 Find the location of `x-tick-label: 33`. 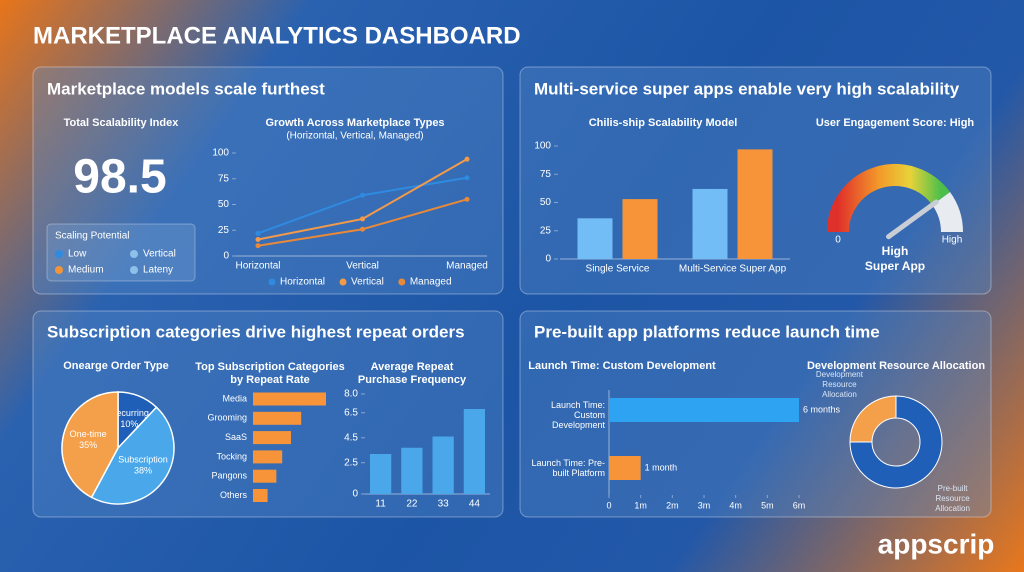

x-tick-label: 33 is located at coordinates (444, 504).